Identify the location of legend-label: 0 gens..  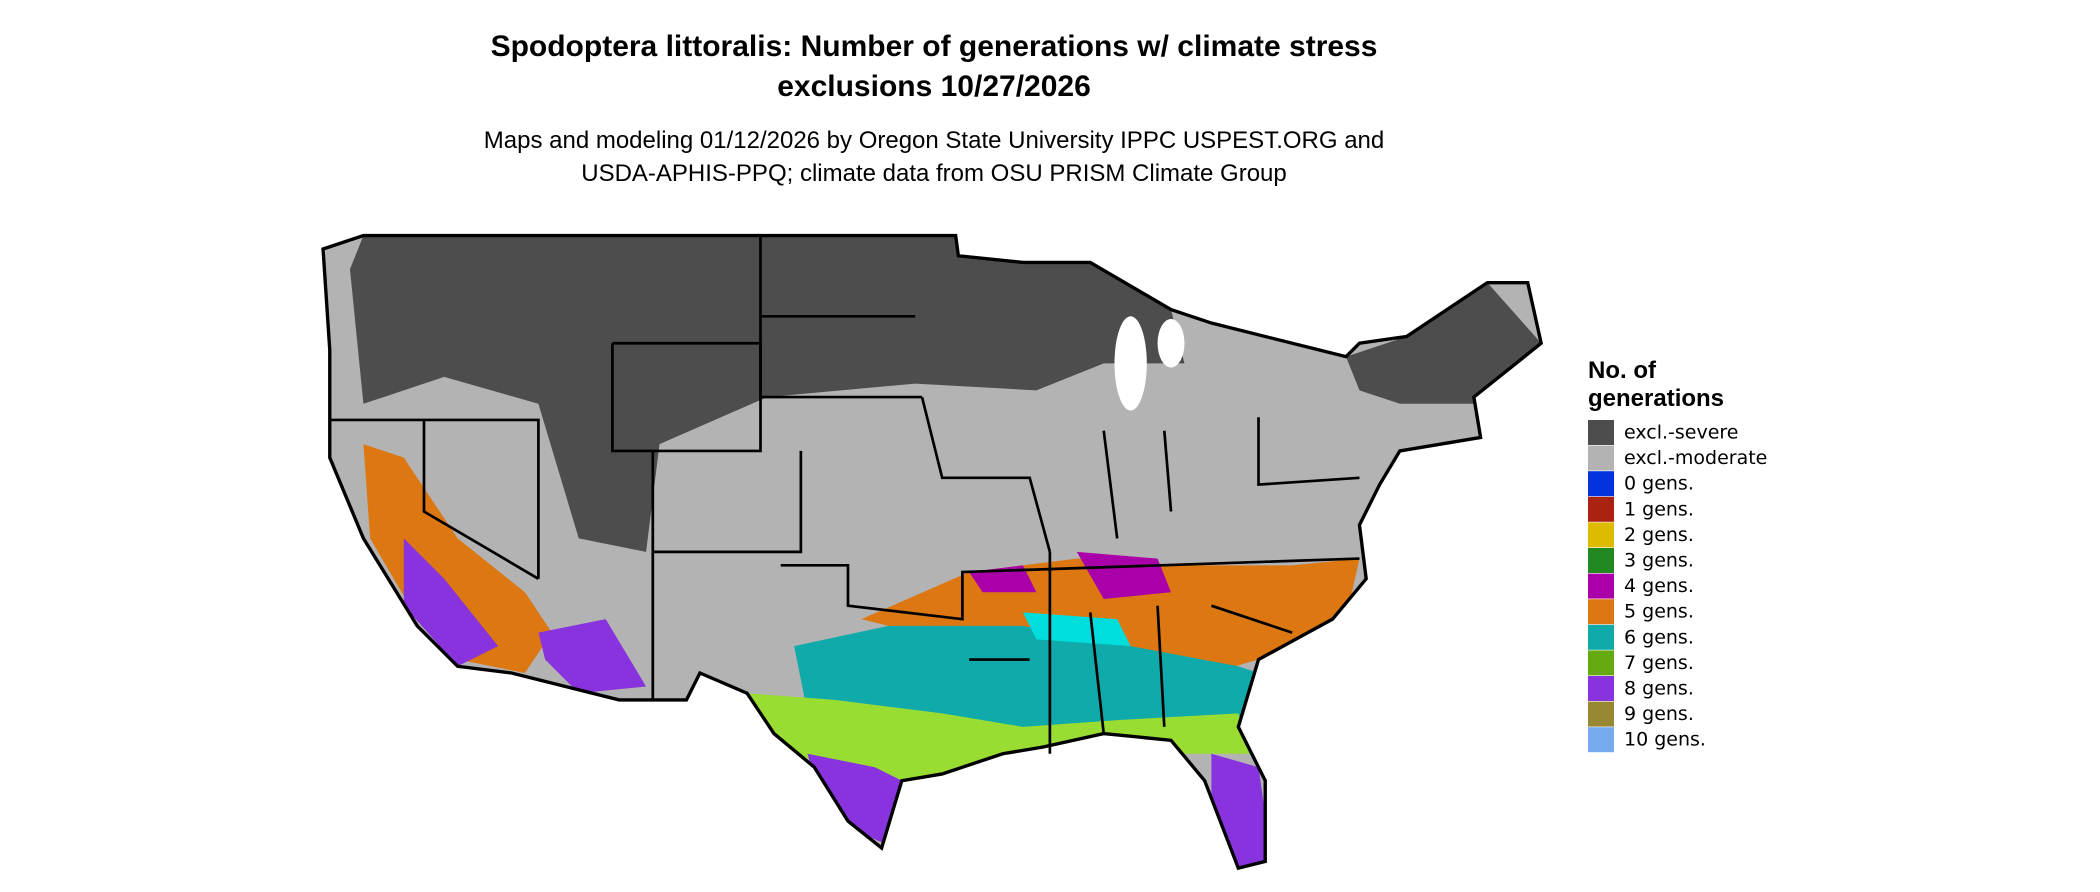
(1659, 484).